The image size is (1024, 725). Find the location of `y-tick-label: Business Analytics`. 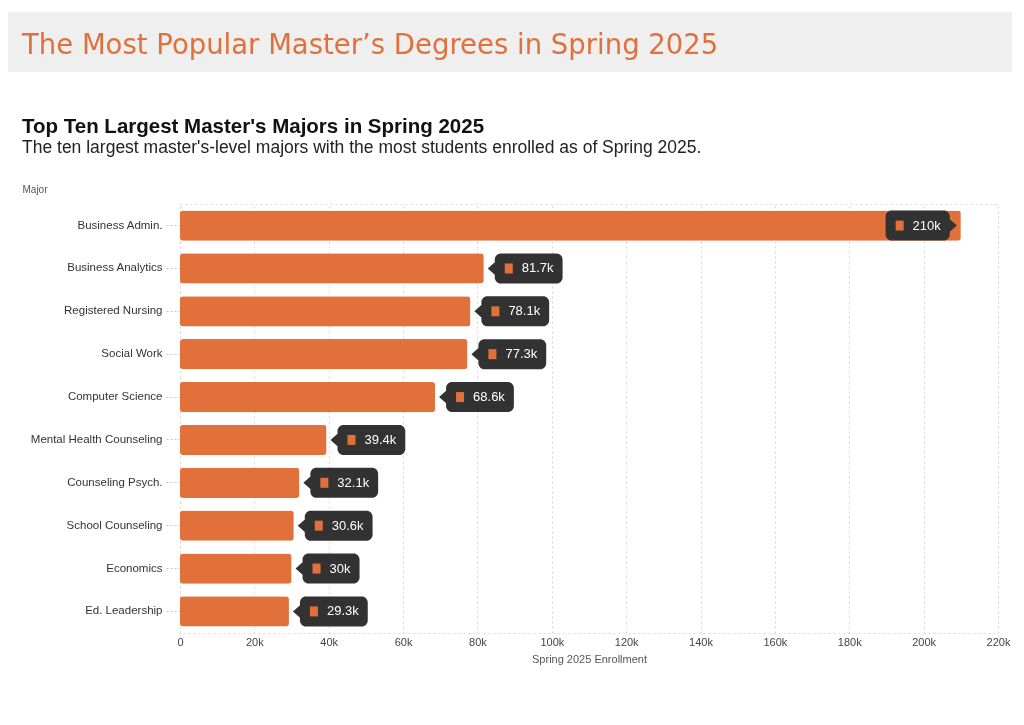

y-tick-label: Business Analytics is located at coordinates (115, 267).